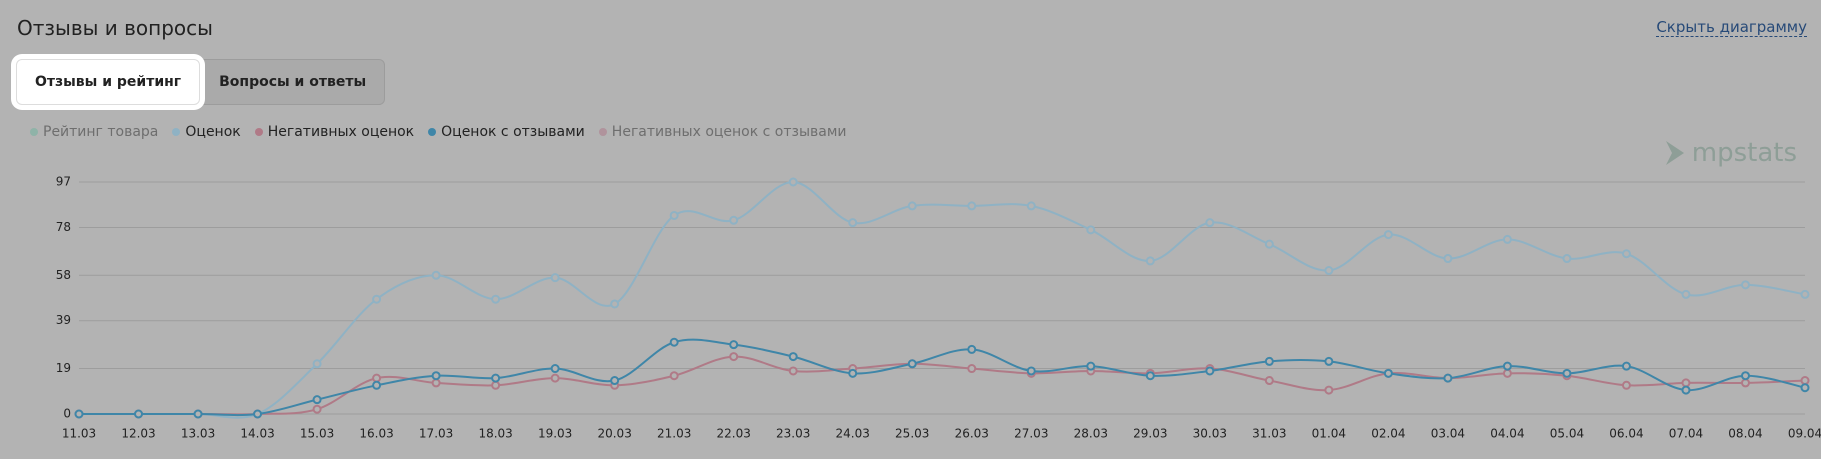  I want to click on x-tick-label: 17.03, so click(436, 434).